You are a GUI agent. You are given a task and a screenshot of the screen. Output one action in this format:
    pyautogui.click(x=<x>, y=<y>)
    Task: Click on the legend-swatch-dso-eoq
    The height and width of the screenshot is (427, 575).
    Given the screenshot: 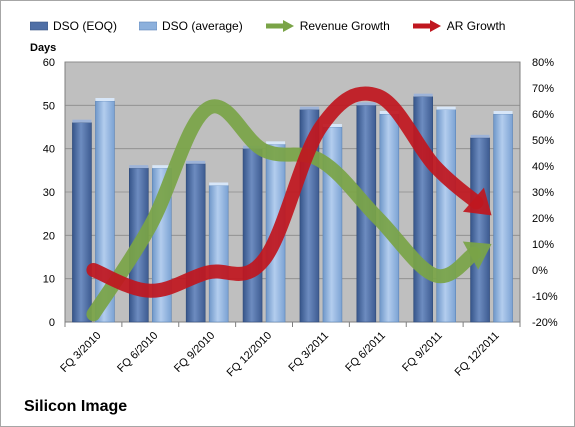 What is the action you would take?
    pyautogui.click(x=39, y=26)
    